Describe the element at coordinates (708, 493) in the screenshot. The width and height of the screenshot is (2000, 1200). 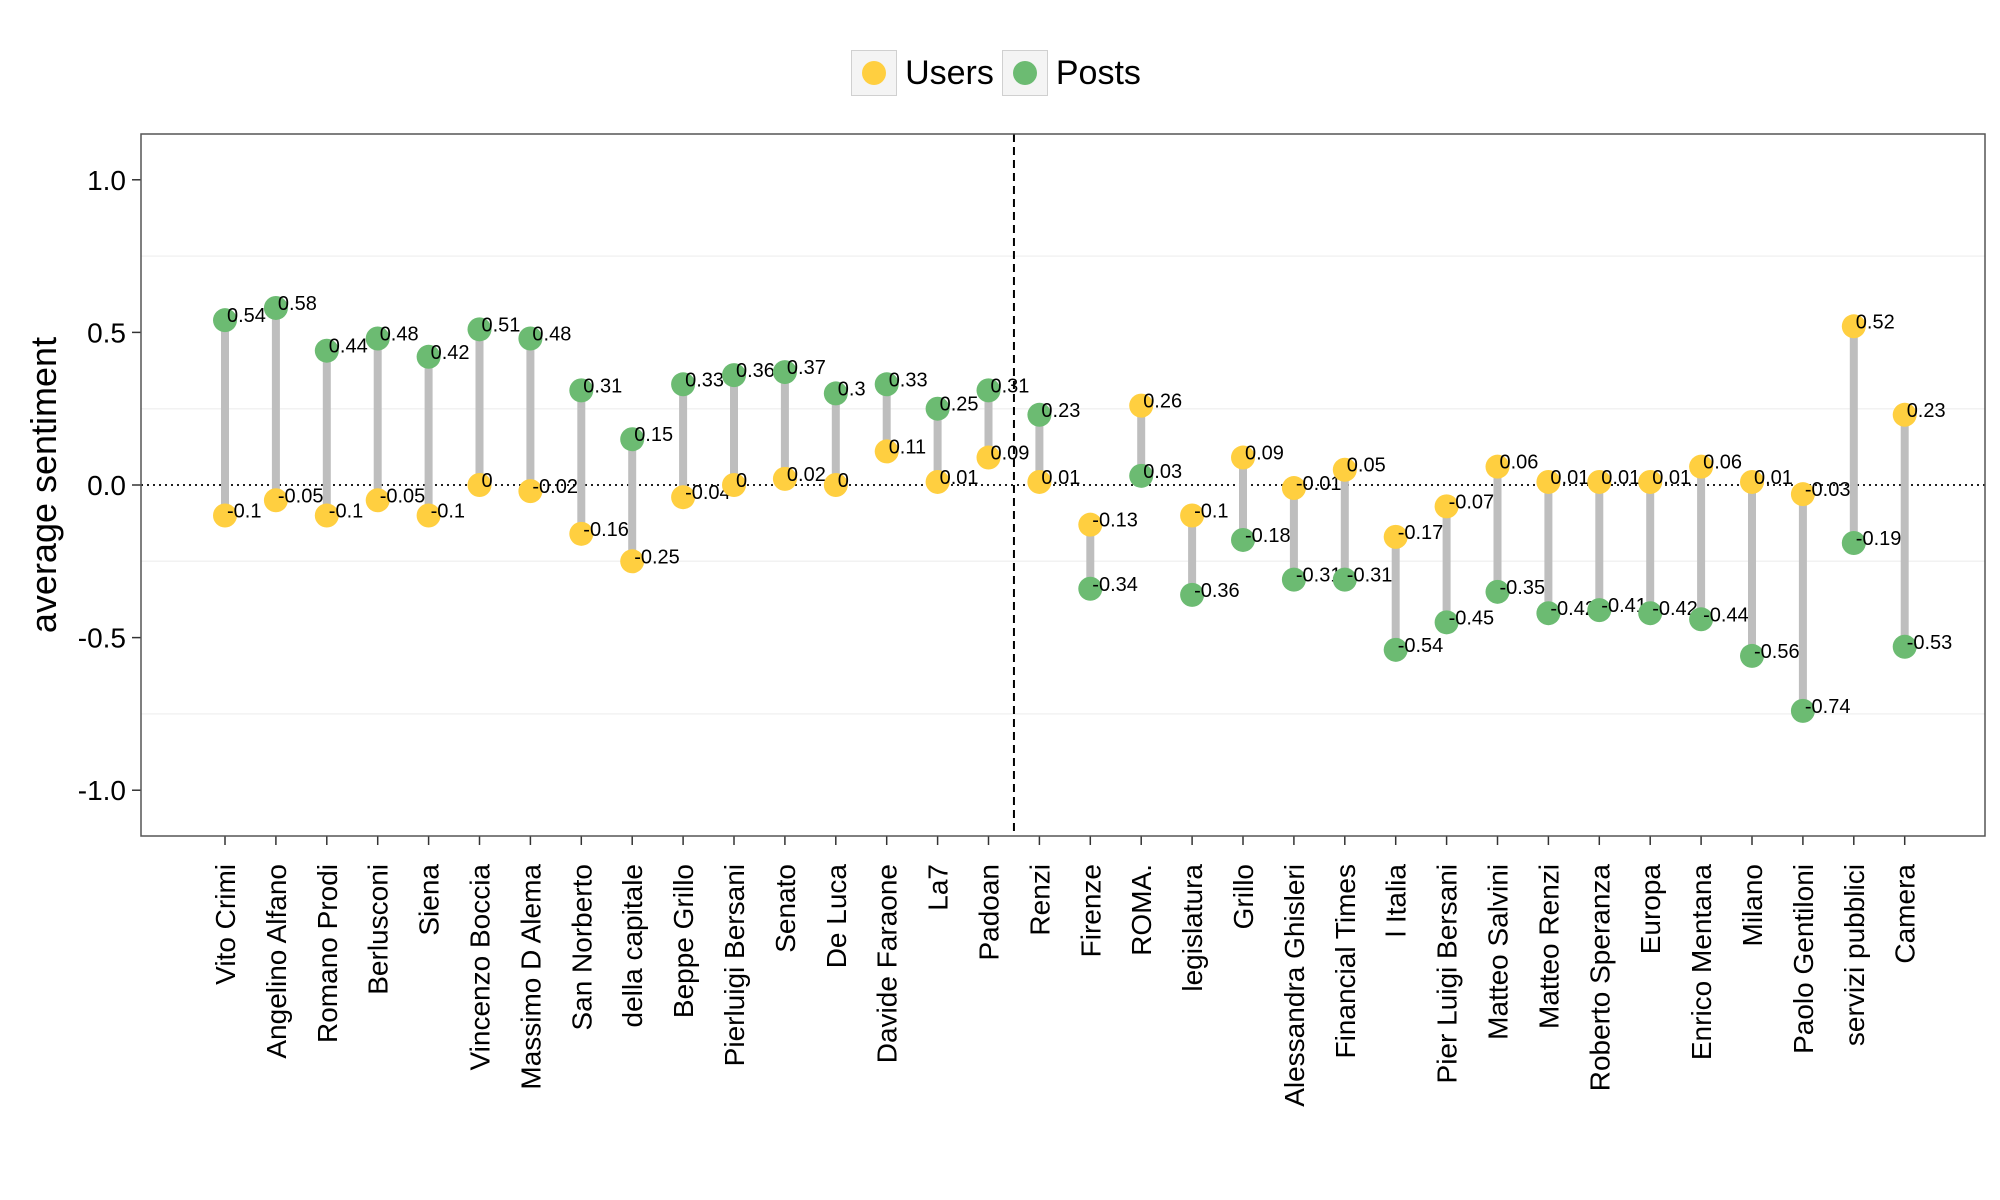
I see `users-value-label: -0.04` at that location.